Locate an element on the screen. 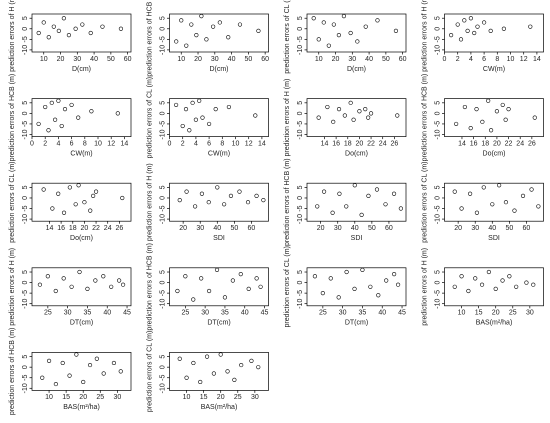  x-axis-label: D(cm) is located at coordinates (218, 69).